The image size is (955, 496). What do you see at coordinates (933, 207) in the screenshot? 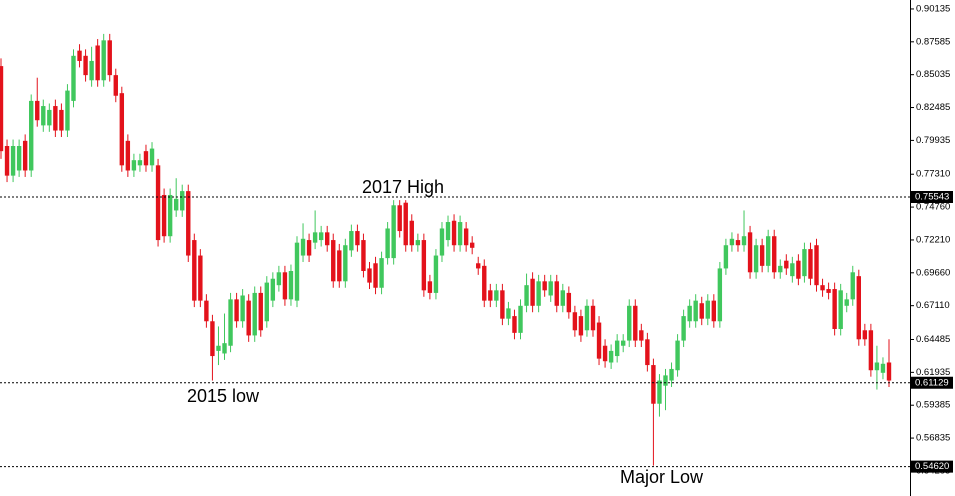
I see `y-tick-label: 0.74760` at bounding box center [933, 207].